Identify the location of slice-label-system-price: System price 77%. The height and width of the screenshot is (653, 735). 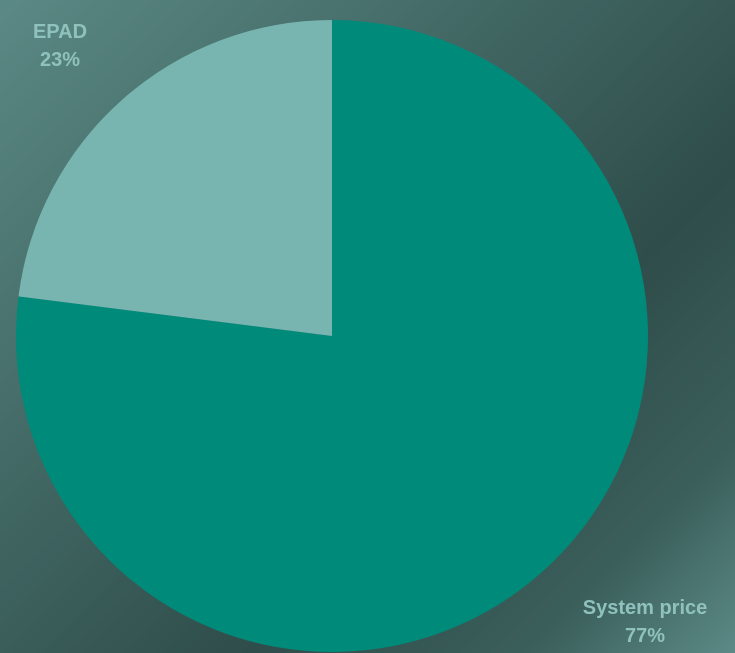
(645, 622).